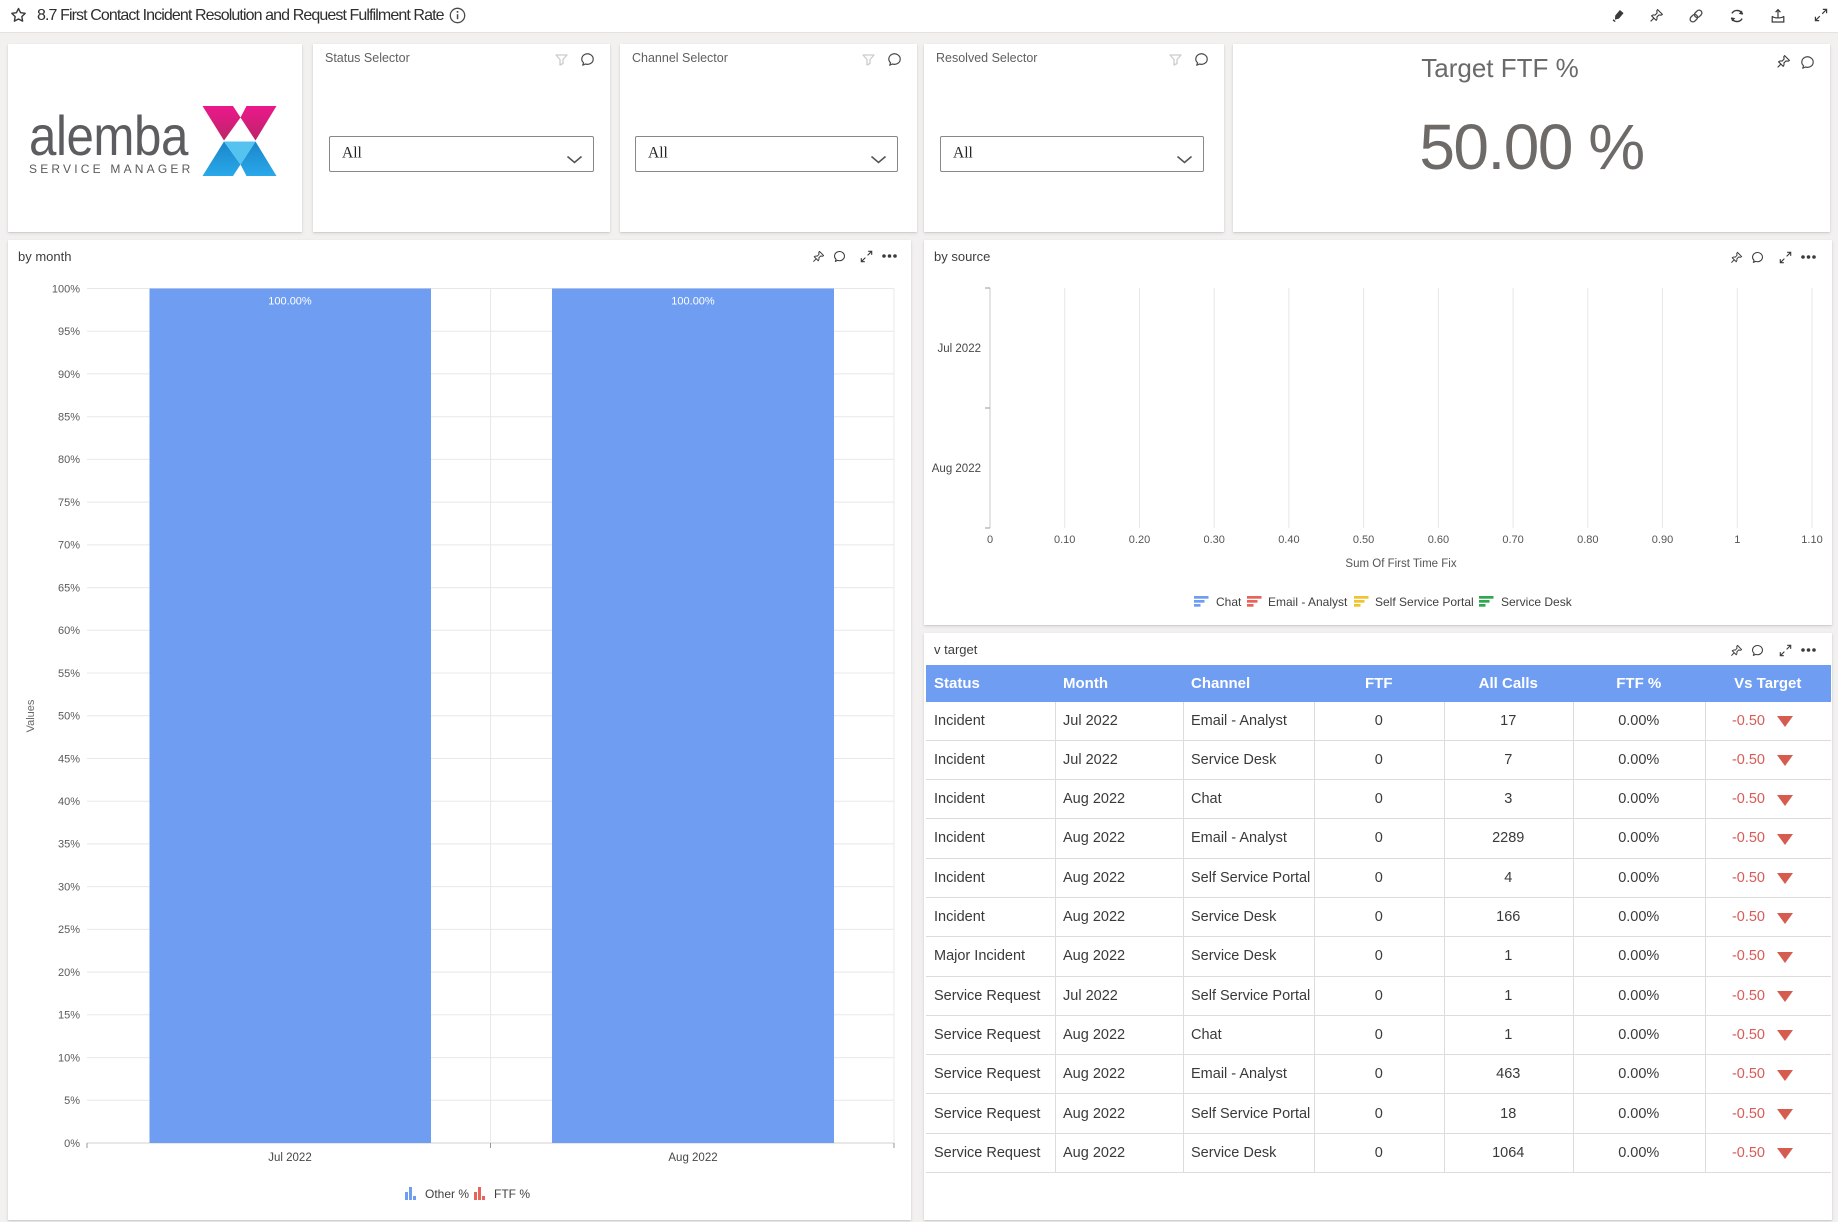 The width and height of the screenshot is (1838, 1222). What do you see at coordinates (69, 930) in the screenshot?
I see `svg-text: 25%` at bounding box center [69, 930].